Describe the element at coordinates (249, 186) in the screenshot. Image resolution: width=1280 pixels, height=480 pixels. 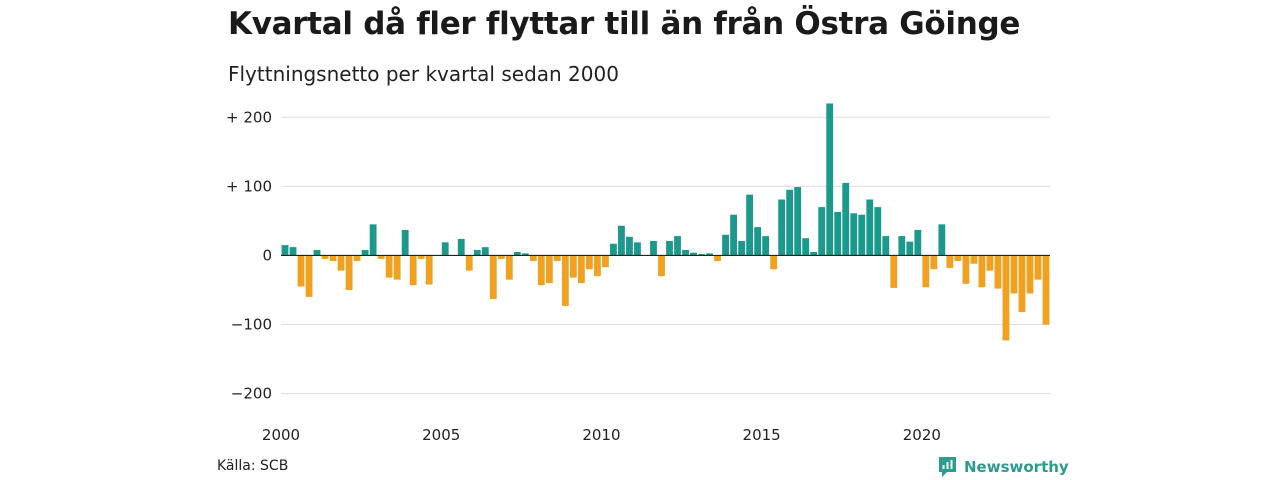
I see `y-tick-label: + 100` at that location.